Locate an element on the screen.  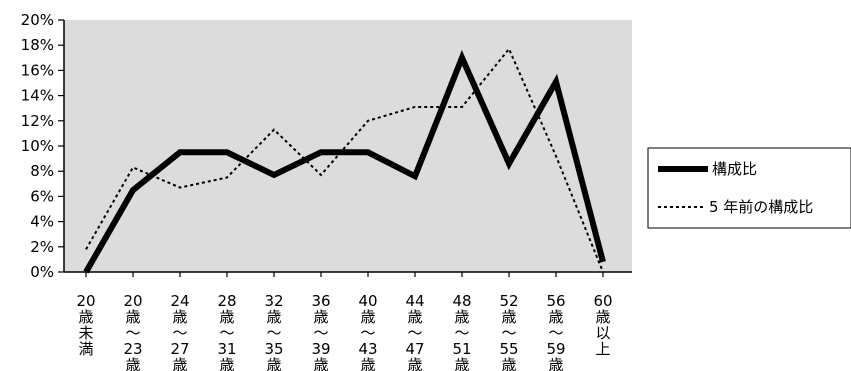
y-axis: 0% 2% 4% 6% 8% 10% 12% 14% 16% 18% 20% is located at coordinates (42, 146).